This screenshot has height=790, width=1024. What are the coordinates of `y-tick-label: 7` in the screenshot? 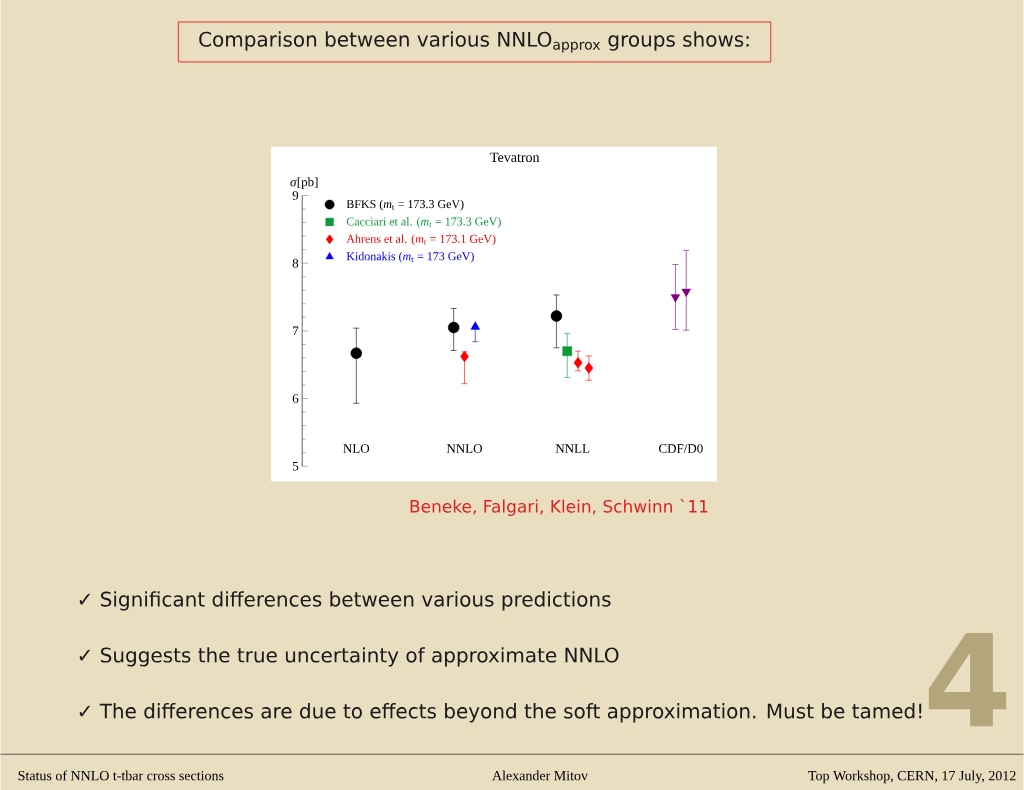 It's located at (296, 331).